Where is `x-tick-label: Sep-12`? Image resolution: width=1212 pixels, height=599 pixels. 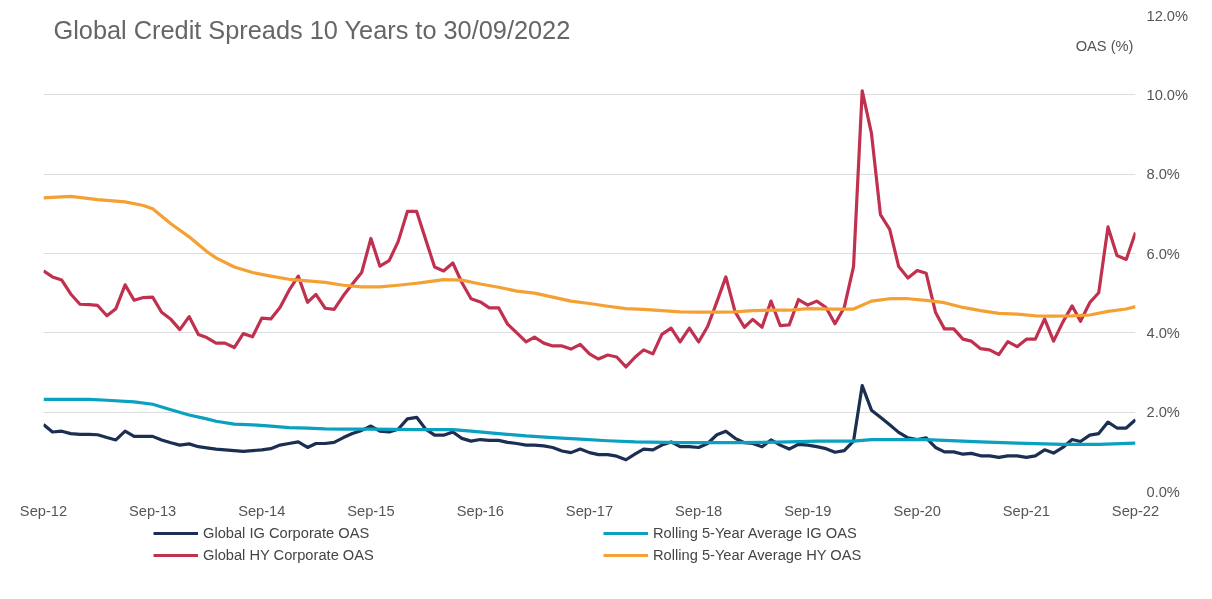 x-tick-label: Sep-12 is located at coordinates (43, 510).